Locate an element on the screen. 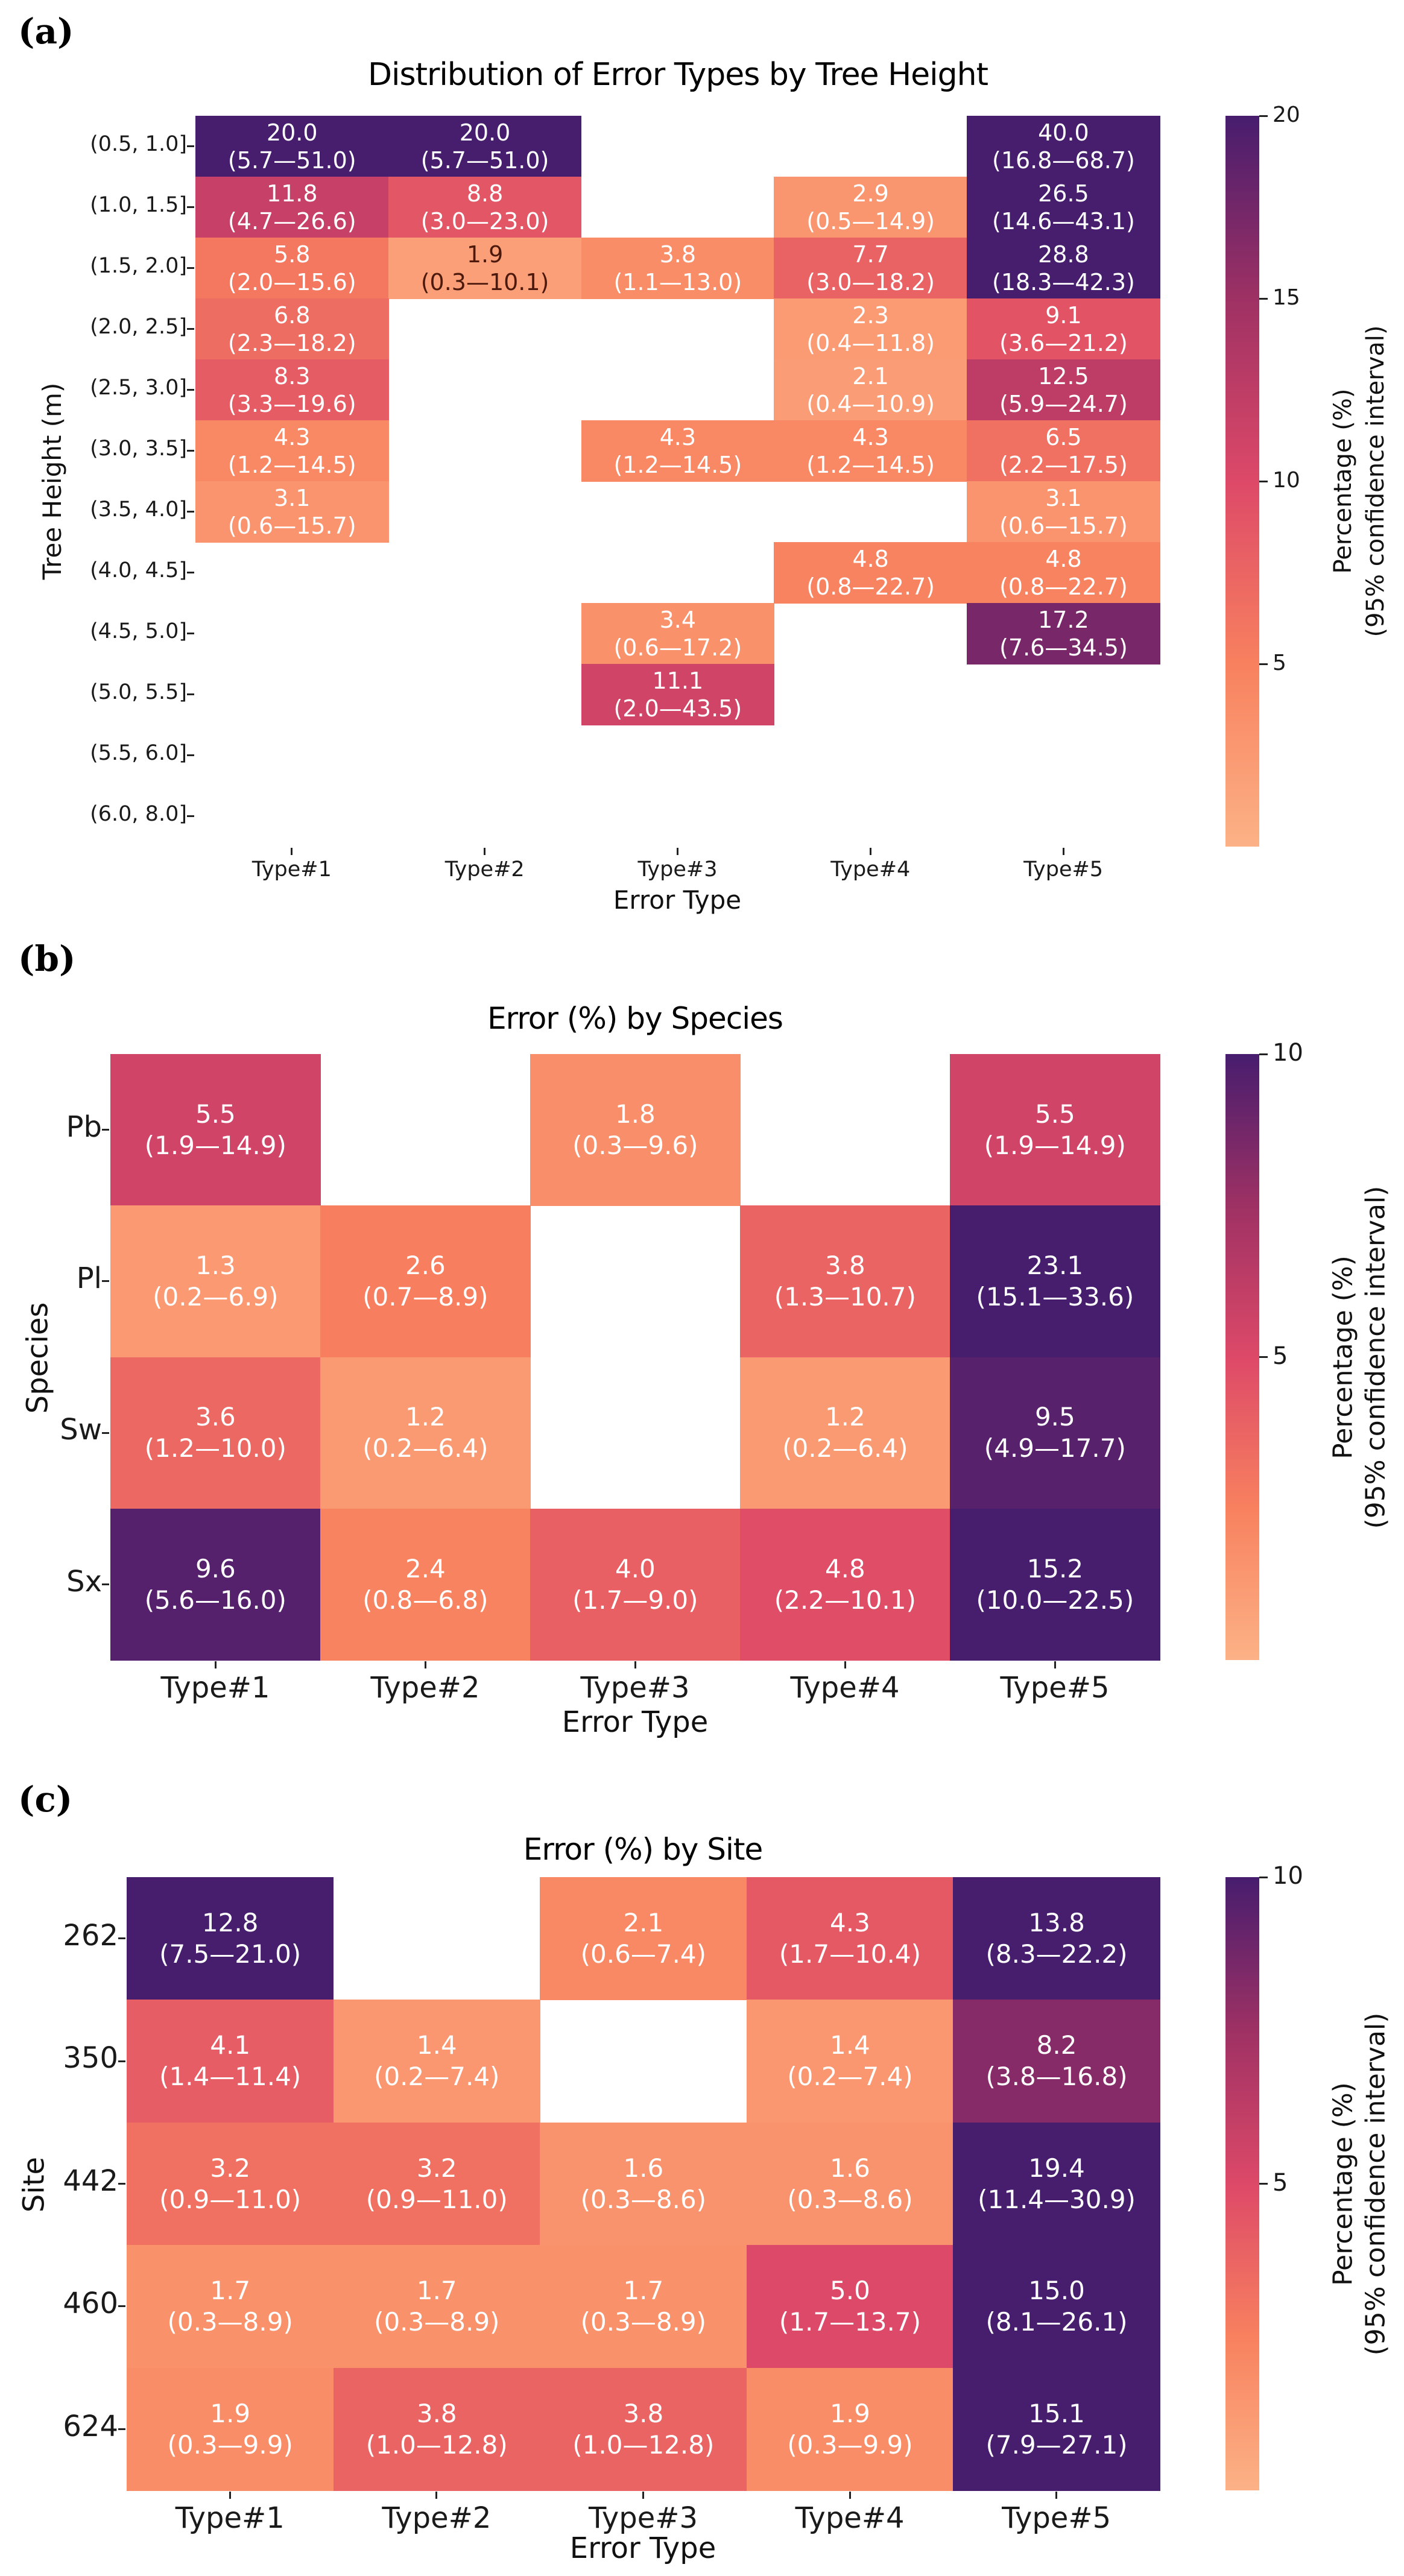 This screenshot has height=2576, width=1404. cell-ci: (1.2—14.5) is located at coordinates (677, 464).